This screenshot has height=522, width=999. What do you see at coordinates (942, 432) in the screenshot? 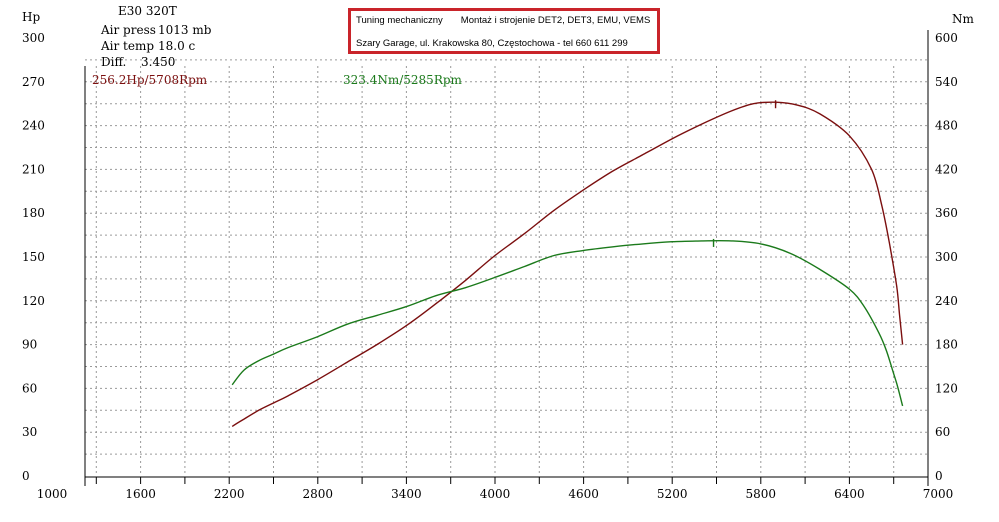
I see `y-right-tick-label: 60` at bounding box center [942, 432].